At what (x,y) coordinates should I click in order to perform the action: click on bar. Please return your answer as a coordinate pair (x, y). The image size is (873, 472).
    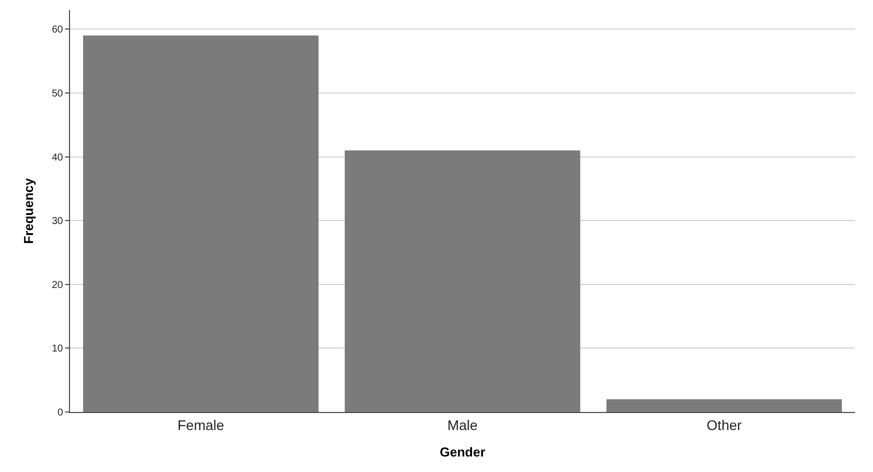
    Looking at the image, I should click on (724, 405).